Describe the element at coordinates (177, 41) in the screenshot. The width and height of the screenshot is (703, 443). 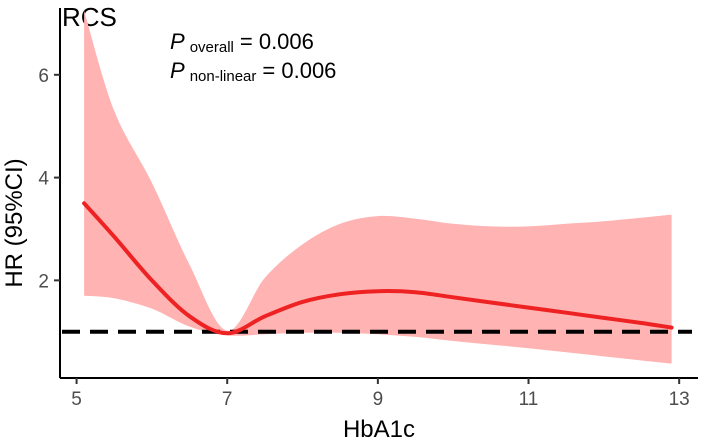
I see `annotation-p-overall-symbol: P` at that location.